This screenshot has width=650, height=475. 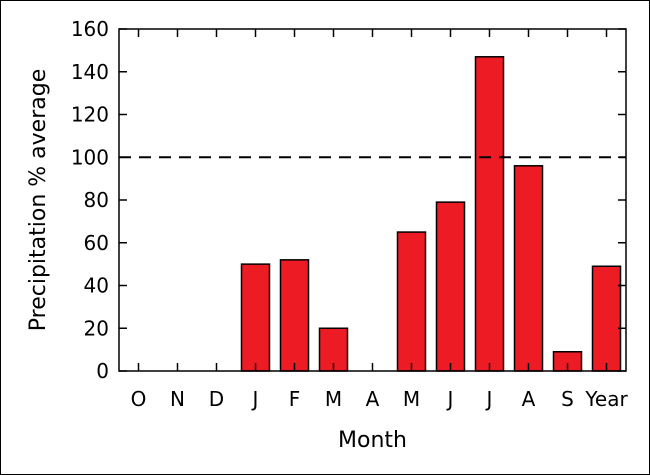 I want to click on y-tick-label-140: 140, so click(x=90, y=72).